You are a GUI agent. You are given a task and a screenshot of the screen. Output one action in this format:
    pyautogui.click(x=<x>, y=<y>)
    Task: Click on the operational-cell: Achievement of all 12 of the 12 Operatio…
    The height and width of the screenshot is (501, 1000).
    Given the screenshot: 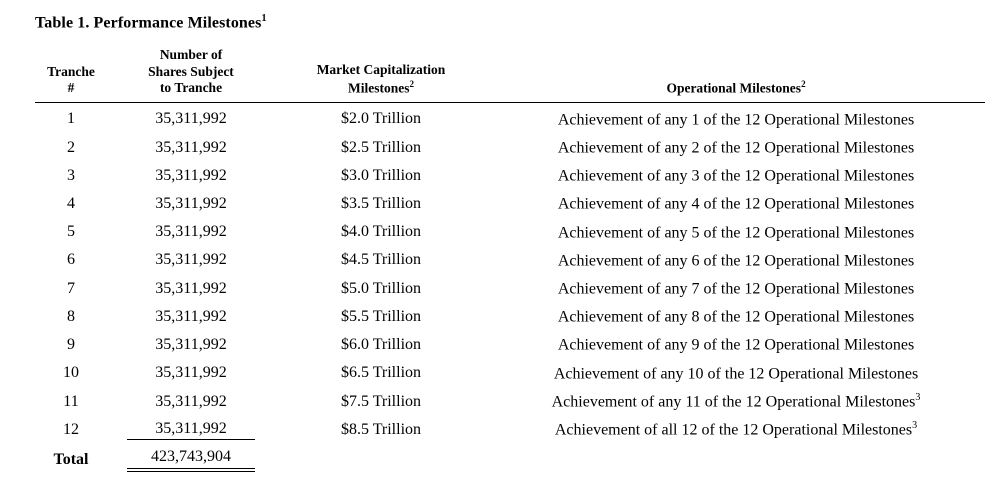 What is the action you would take?
    pyautogui.click(x=736, y=429)
    